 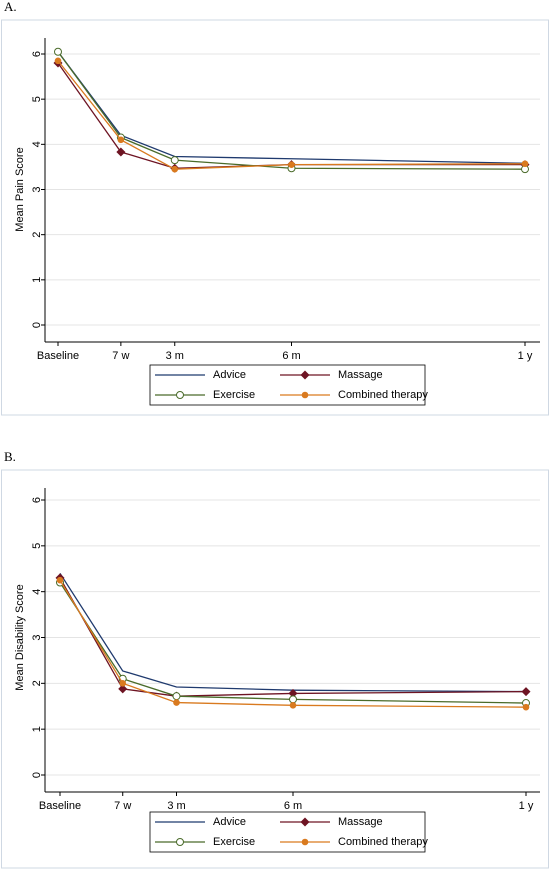 What do you see at coordinates (20, 189) in the screenshot?
I see `y-axis-title: Mean Pain Score` at bounding box center [20, 189].